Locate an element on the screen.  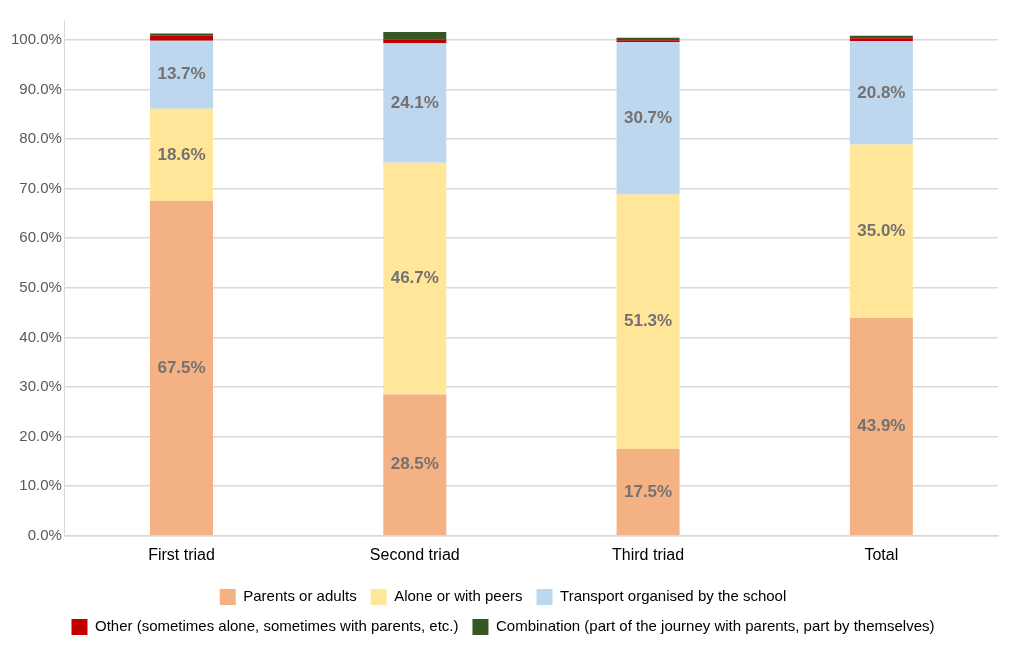
x-tick-label: Total is located at coordinates (881, 554).